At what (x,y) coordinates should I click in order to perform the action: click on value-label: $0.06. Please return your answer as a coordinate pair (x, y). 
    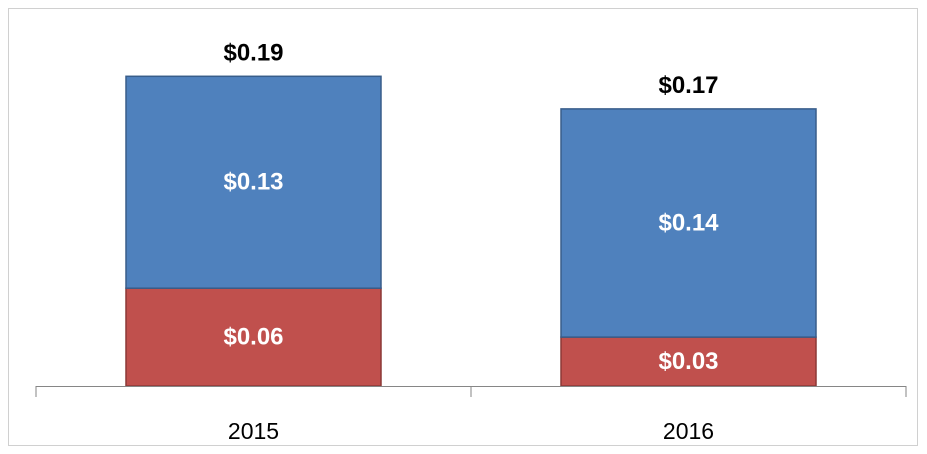
    Looking at the image, I should click on (253, 336).